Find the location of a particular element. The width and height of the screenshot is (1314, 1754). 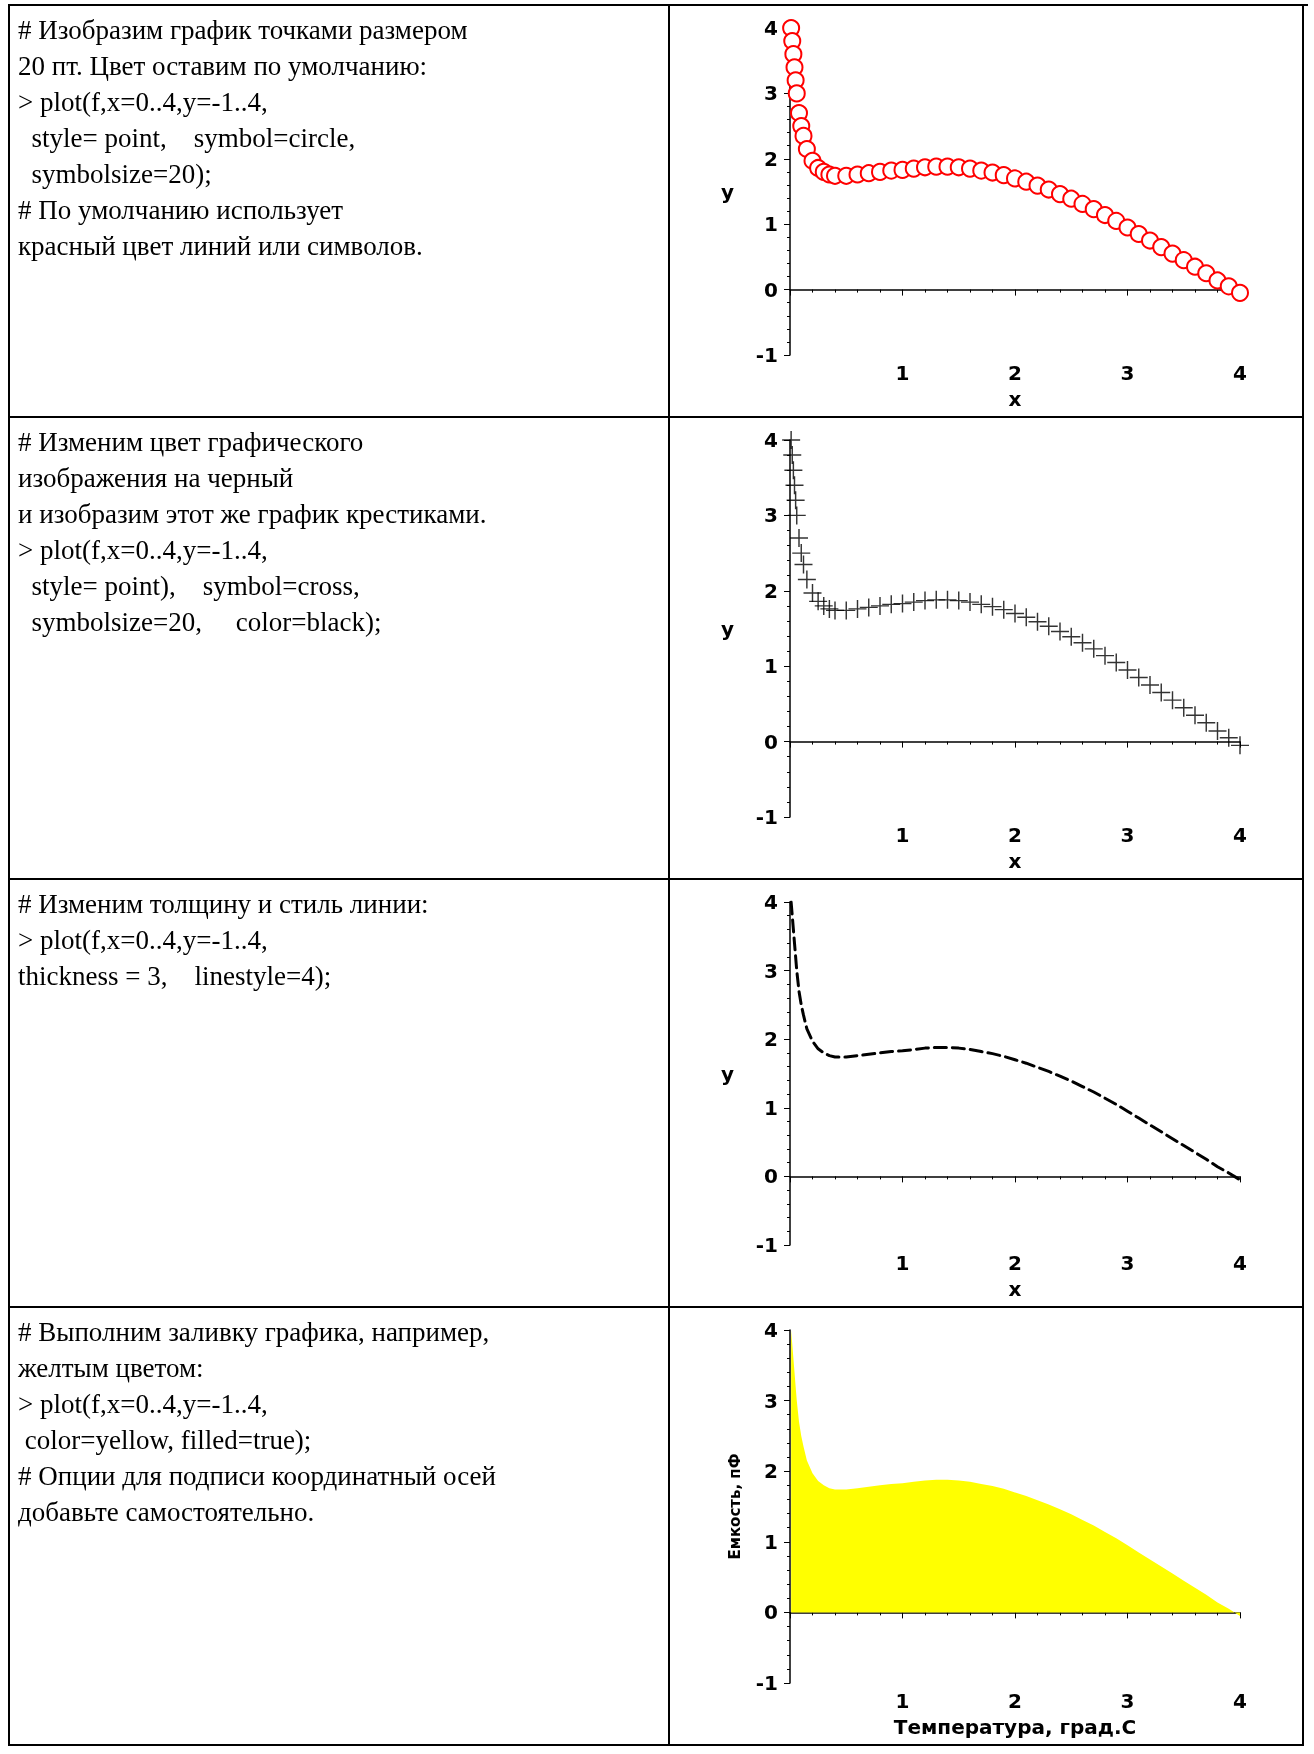

text: style= point), symbol=cross, is located at coordinates (195, 586).